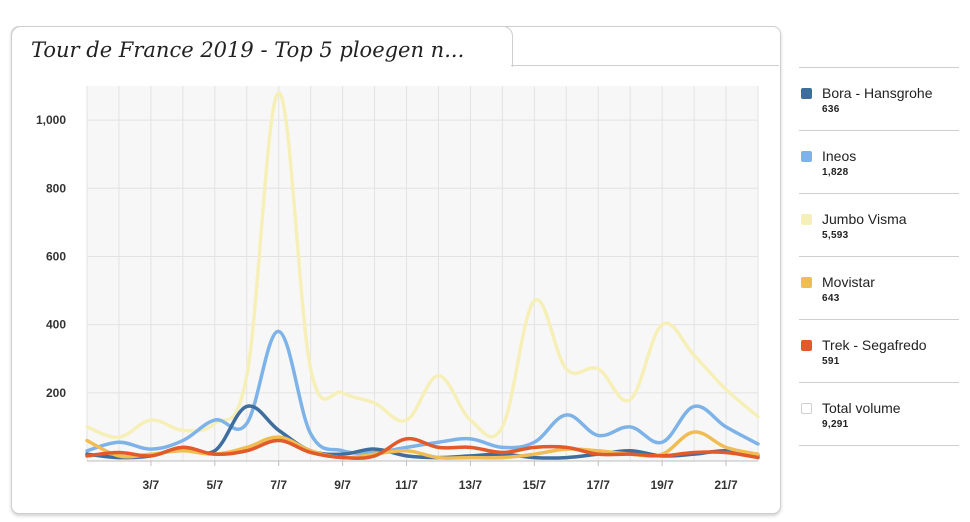 Image resolution: width=970 pixels, height=522 pixels. Describe the element at coordinates (599, 485) in the screenshot. I see `x-tick-label: 17/7` at that location.